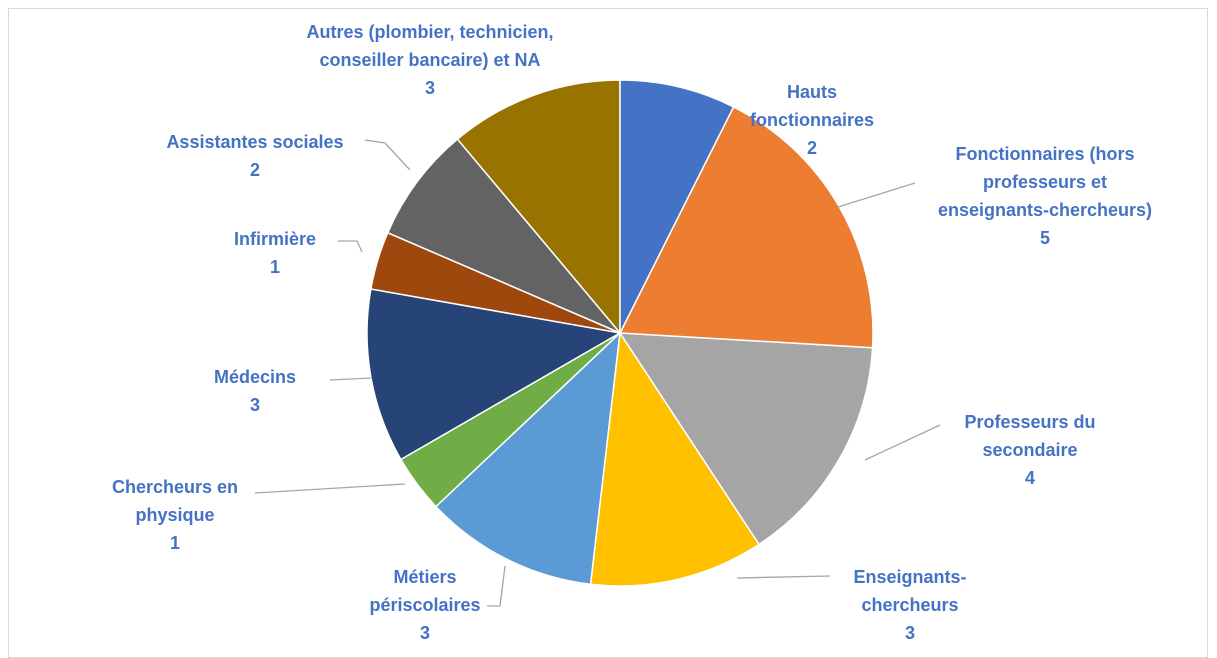  I want to click on slice-label: Enseignants-chercheurs 3, so click(910, 605).